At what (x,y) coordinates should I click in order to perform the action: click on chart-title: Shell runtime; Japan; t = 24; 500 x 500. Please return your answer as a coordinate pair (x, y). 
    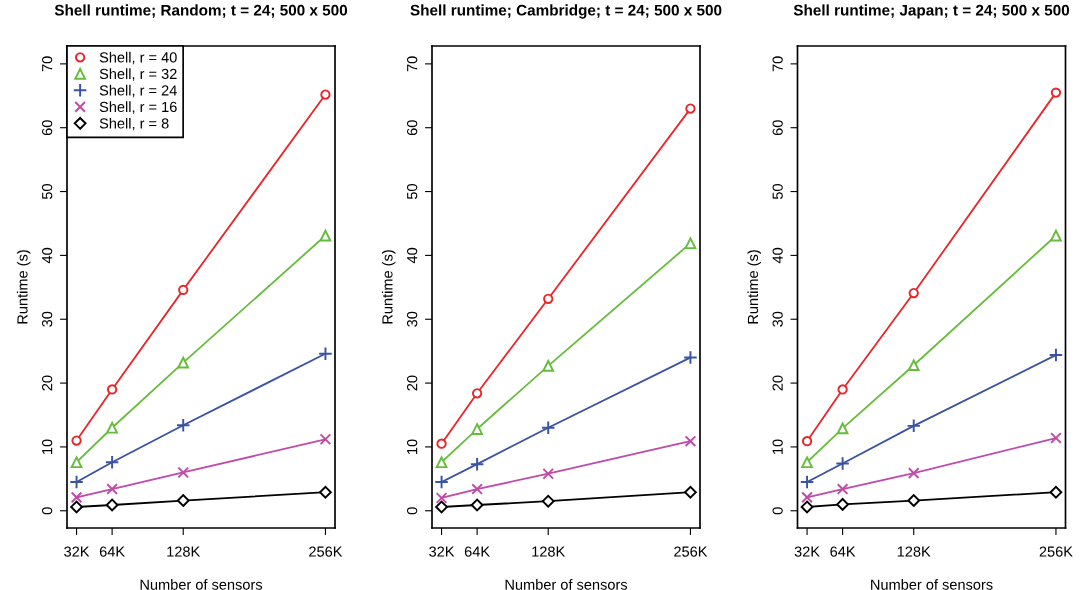
    Looking at the image, I should click on (931, 11).